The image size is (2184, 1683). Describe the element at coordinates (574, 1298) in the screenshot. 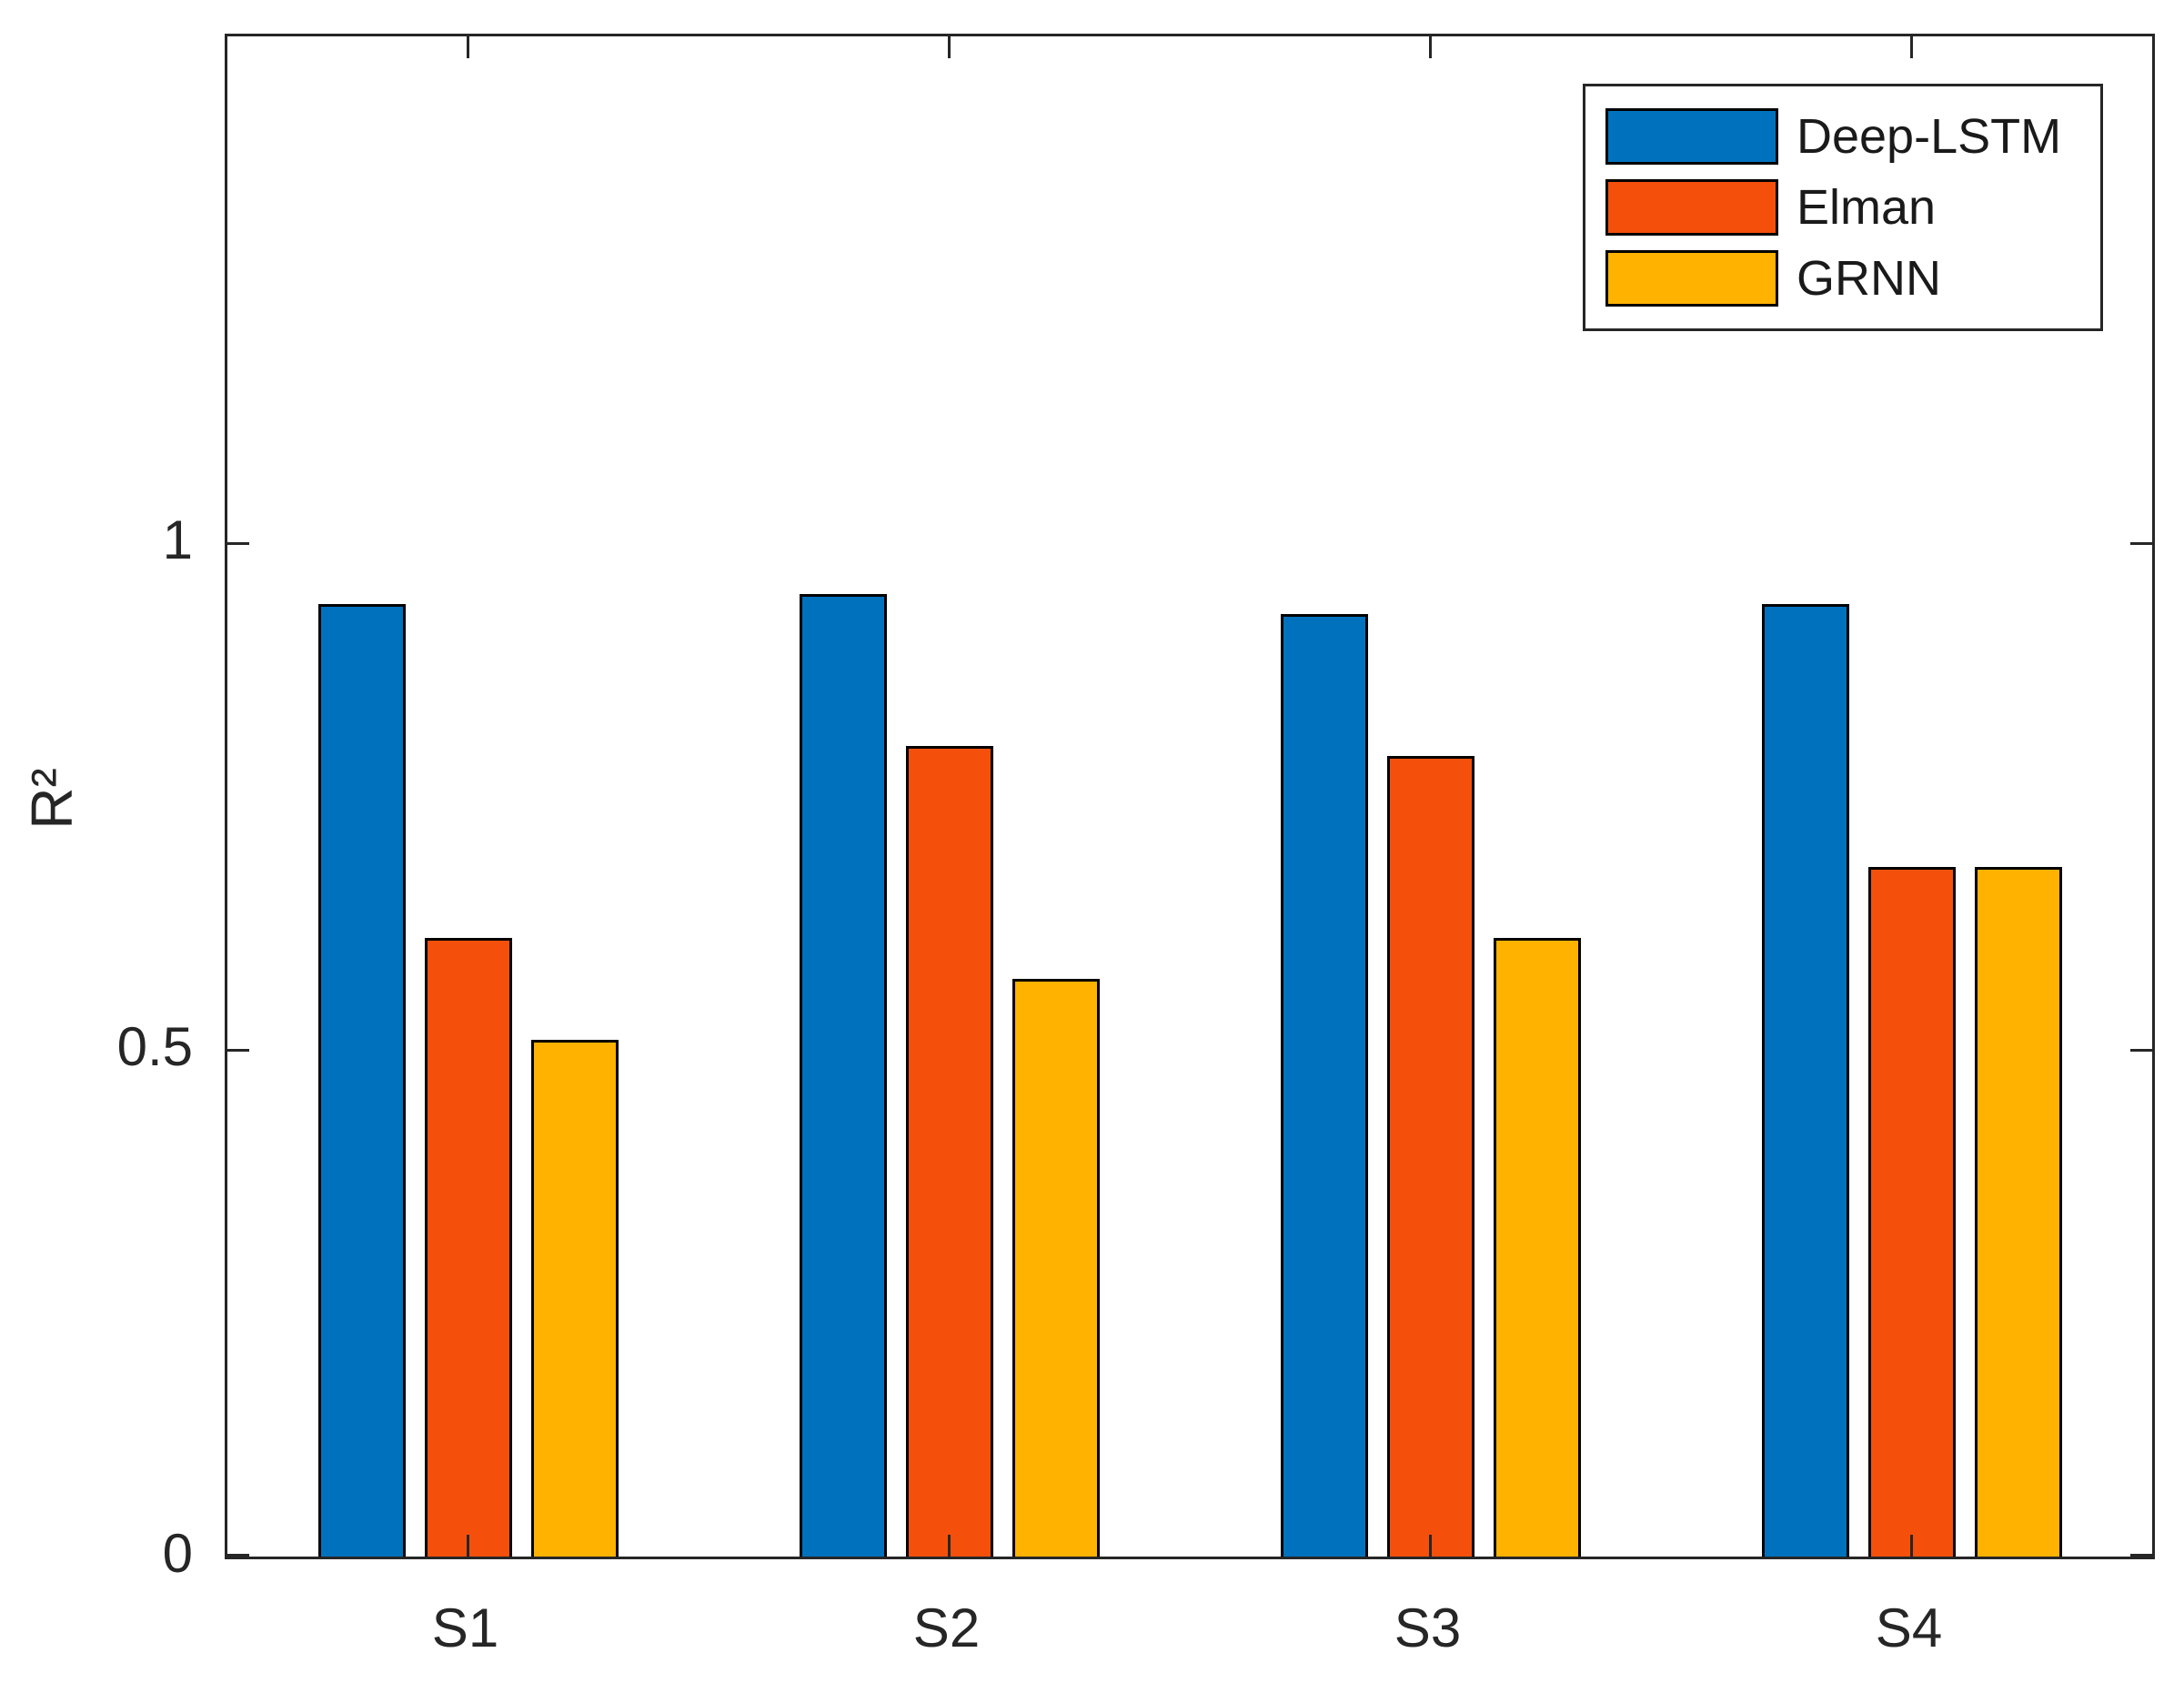

I see `bar-S1-GRNN` at that location.